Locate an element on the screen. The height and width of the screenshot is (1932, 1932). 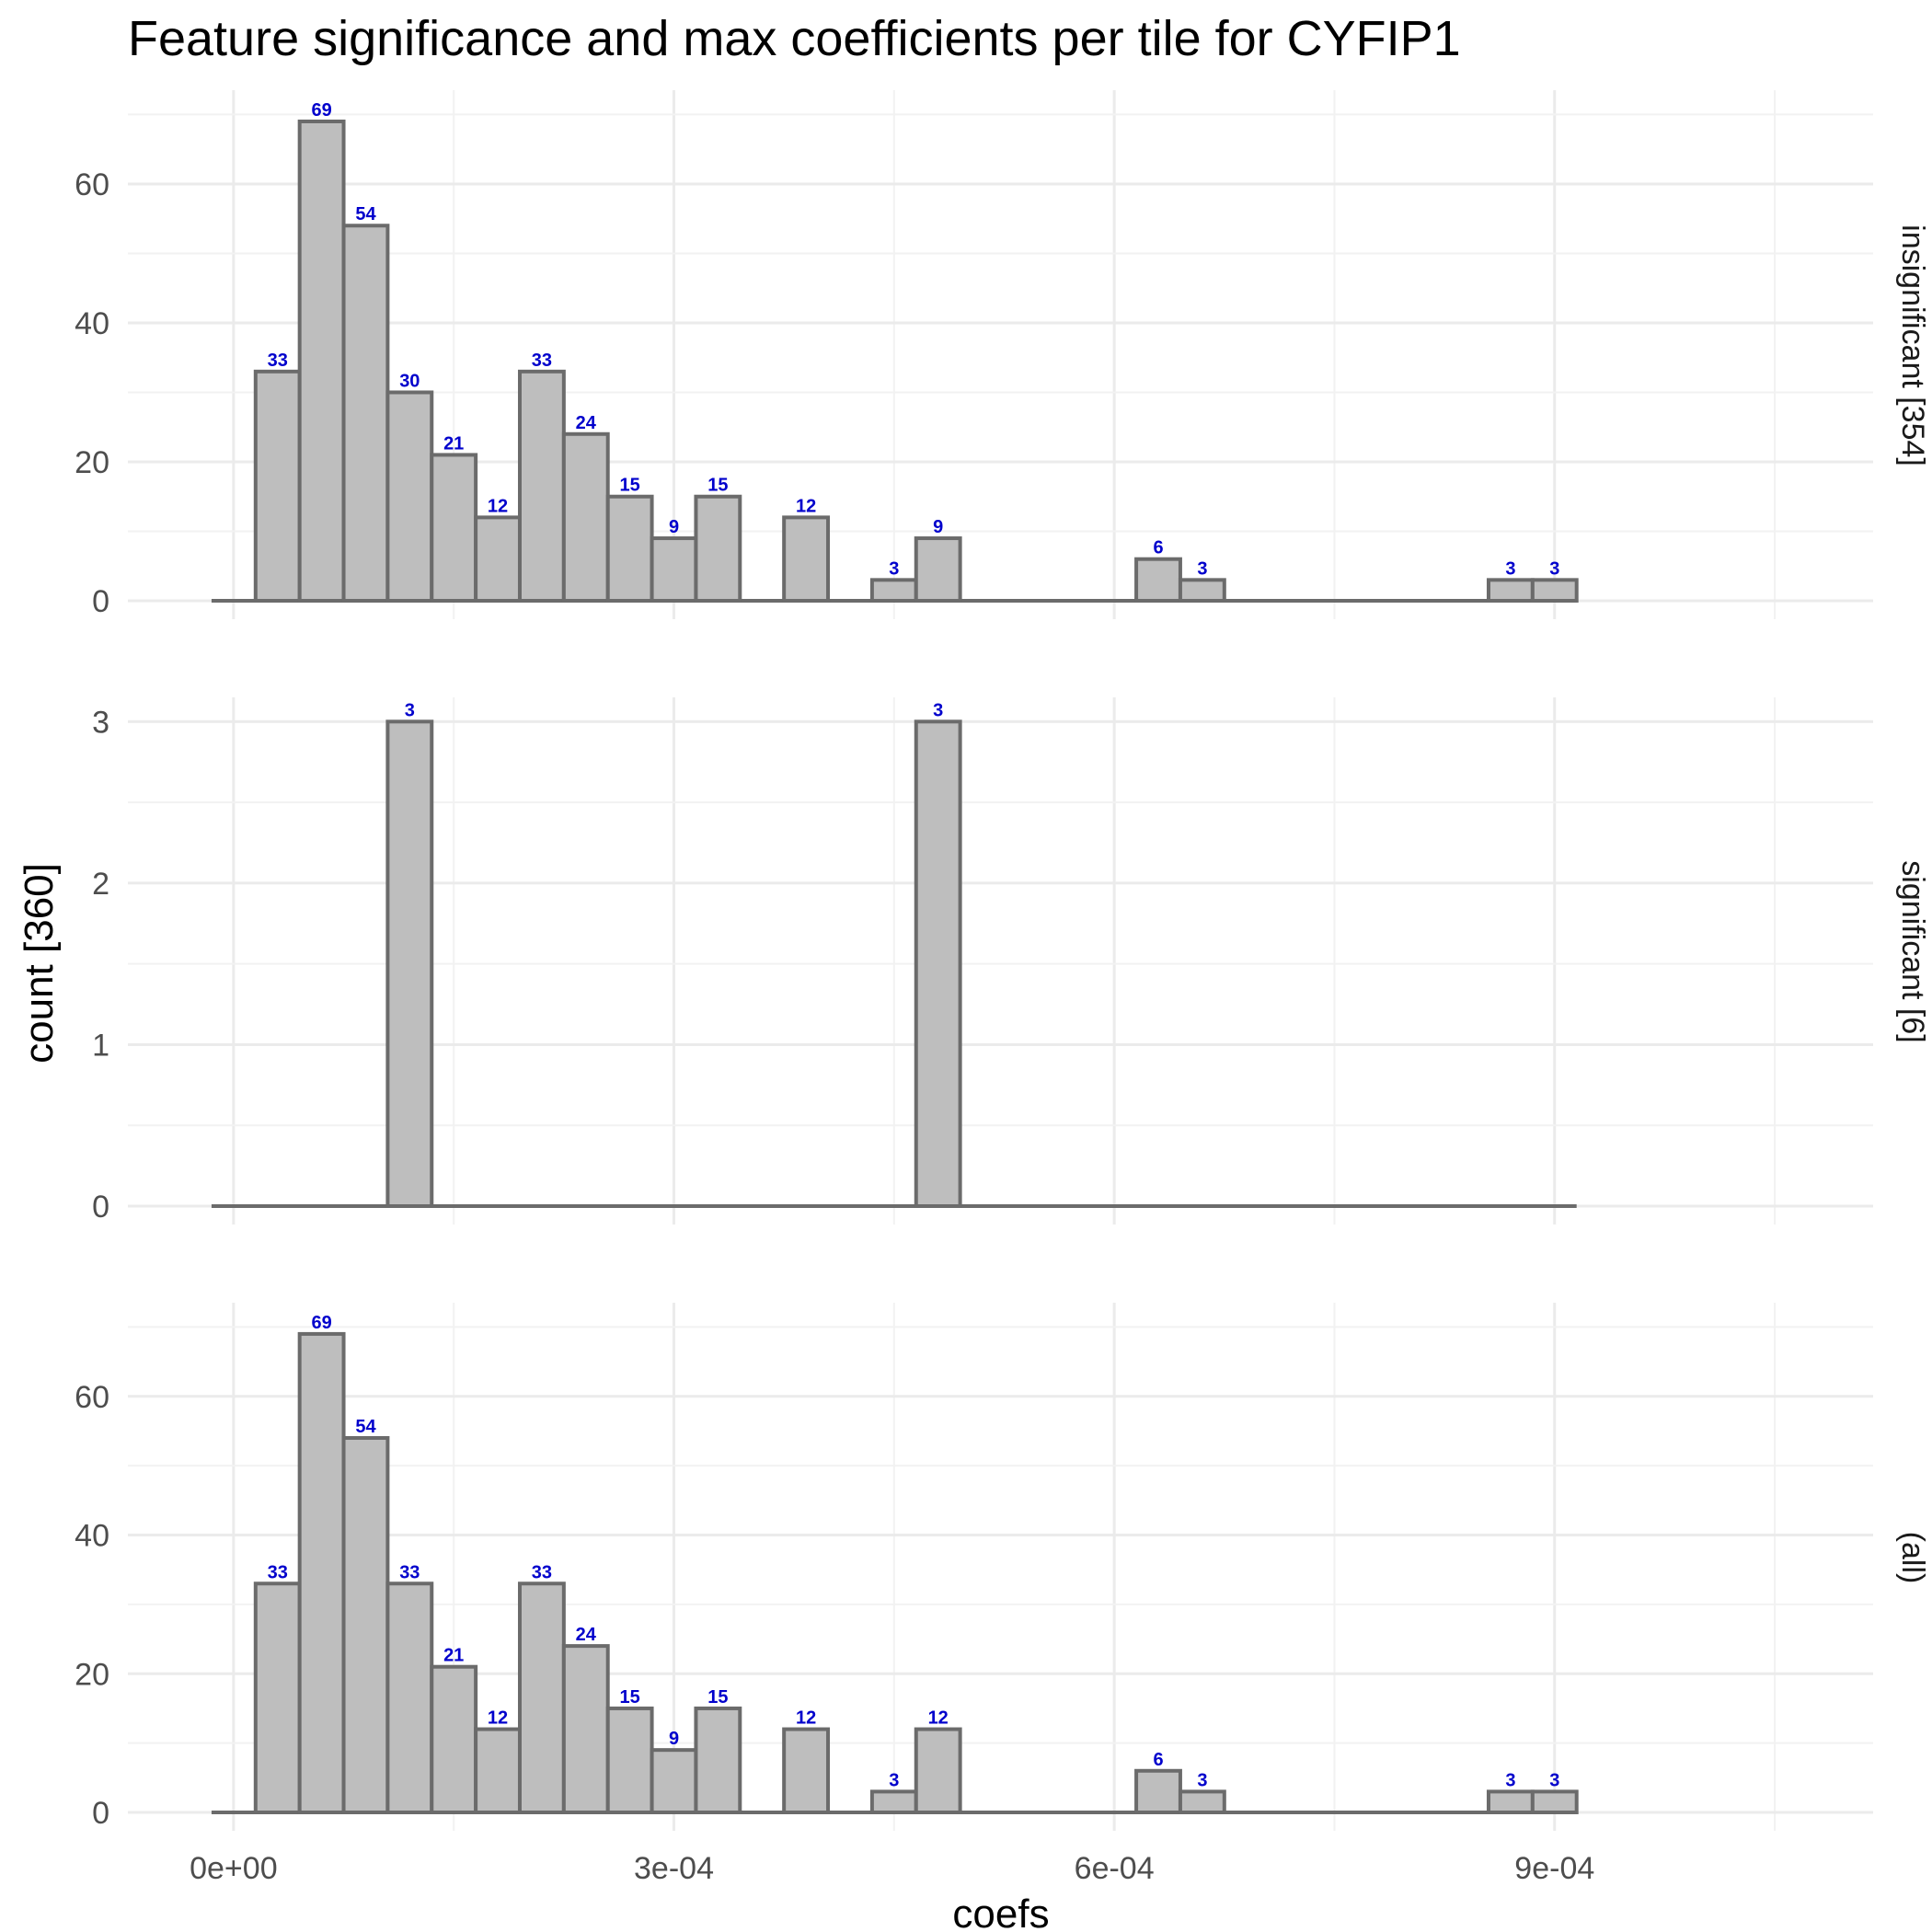
x-tick-label: 6e-04 is located at coordinates (1115, 1868).